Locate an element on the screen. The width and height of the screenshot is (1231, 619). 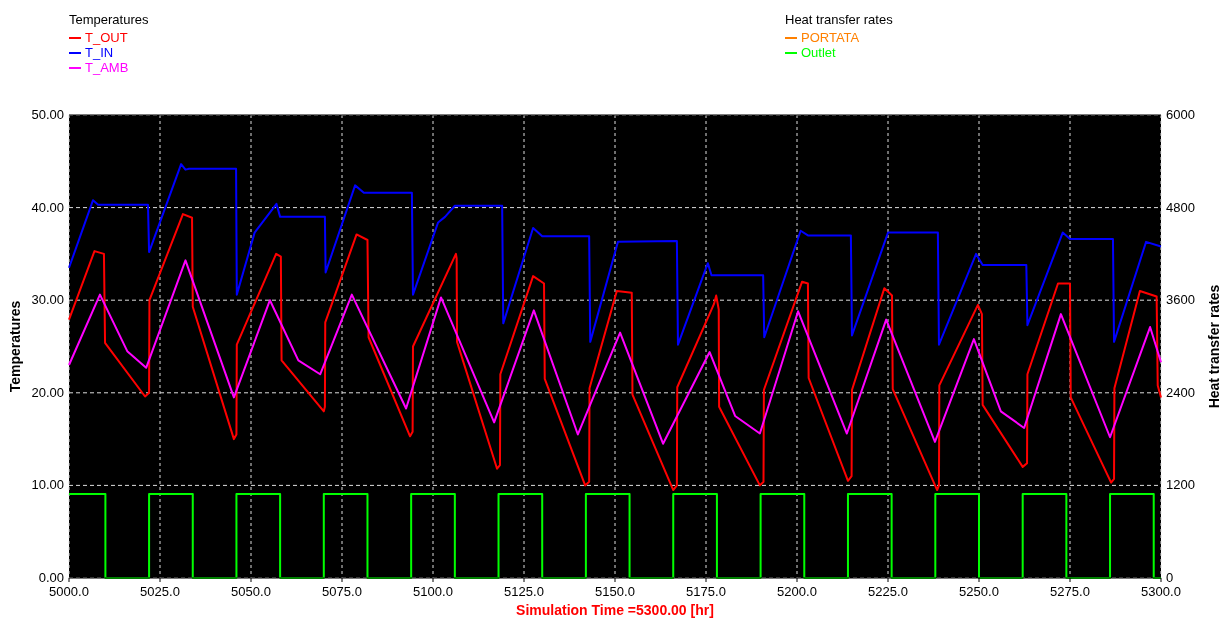
x-tick-label: 5100.0 is located at coordinates (433, 591).